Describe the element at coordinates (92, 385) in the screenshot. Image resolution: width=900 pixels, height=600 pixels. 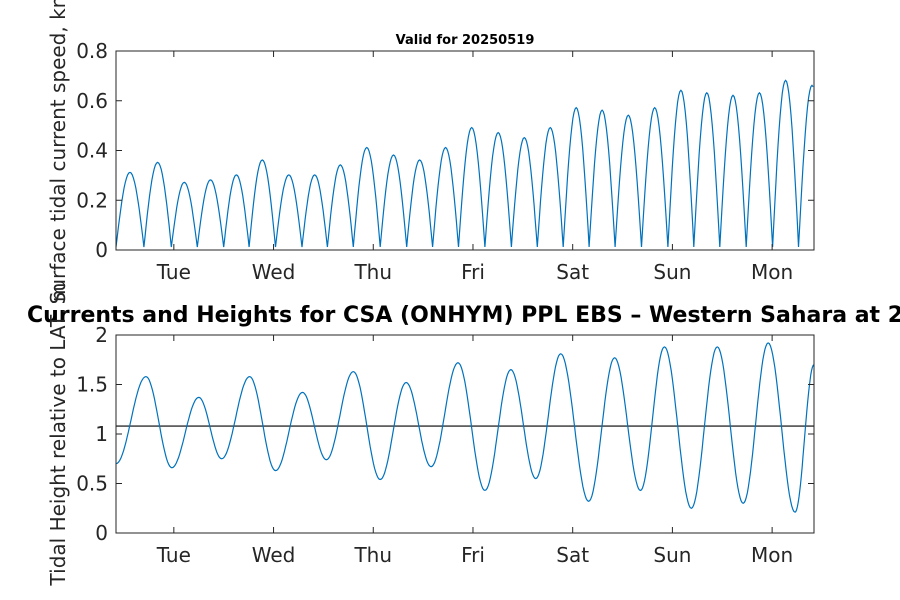
I see `tidal-height-ytick-label: 1.5` at that location.